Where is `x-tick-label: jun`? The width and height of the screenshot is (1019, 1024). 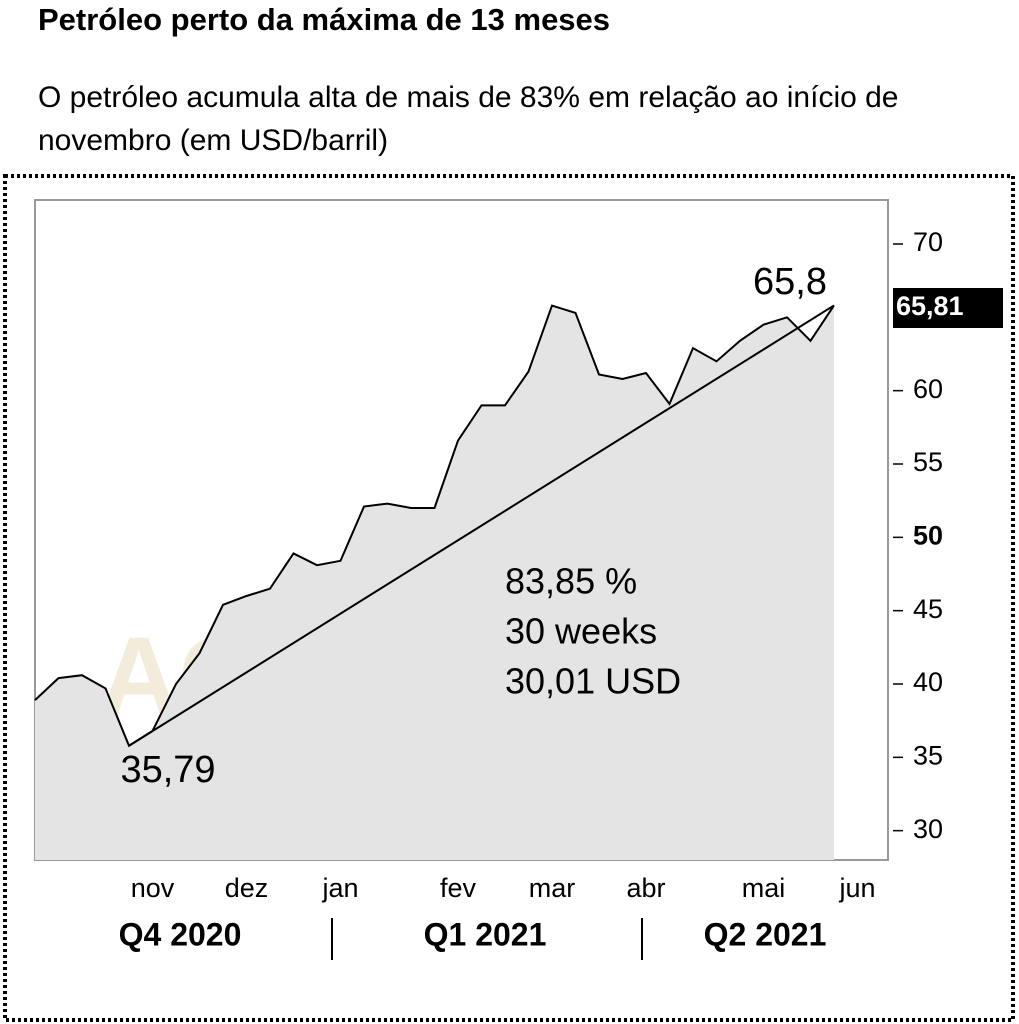
x-tick-label: jun is located at coordinates (856, 888).